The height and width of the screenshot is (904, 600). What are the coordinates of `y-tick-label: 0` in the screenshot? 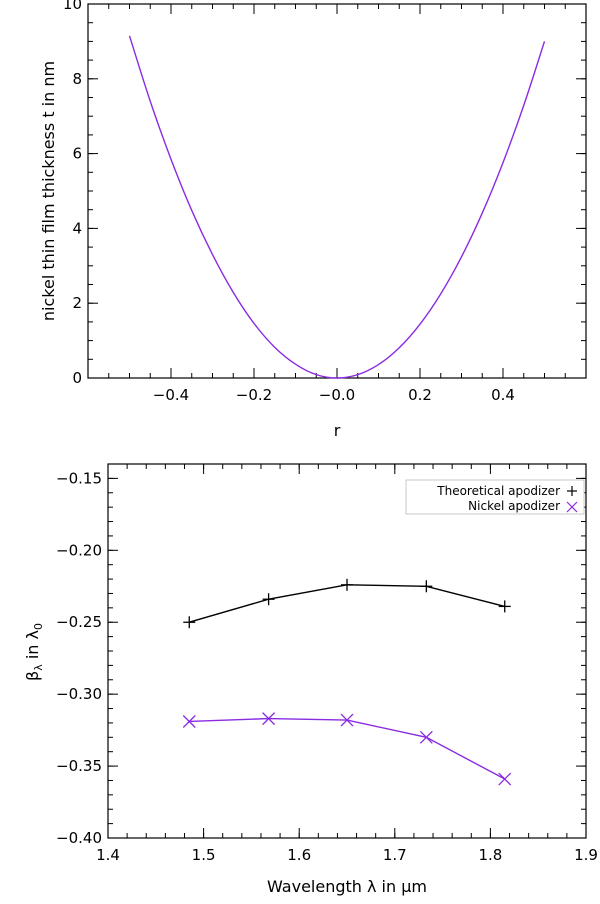 It's located at (77, 378).